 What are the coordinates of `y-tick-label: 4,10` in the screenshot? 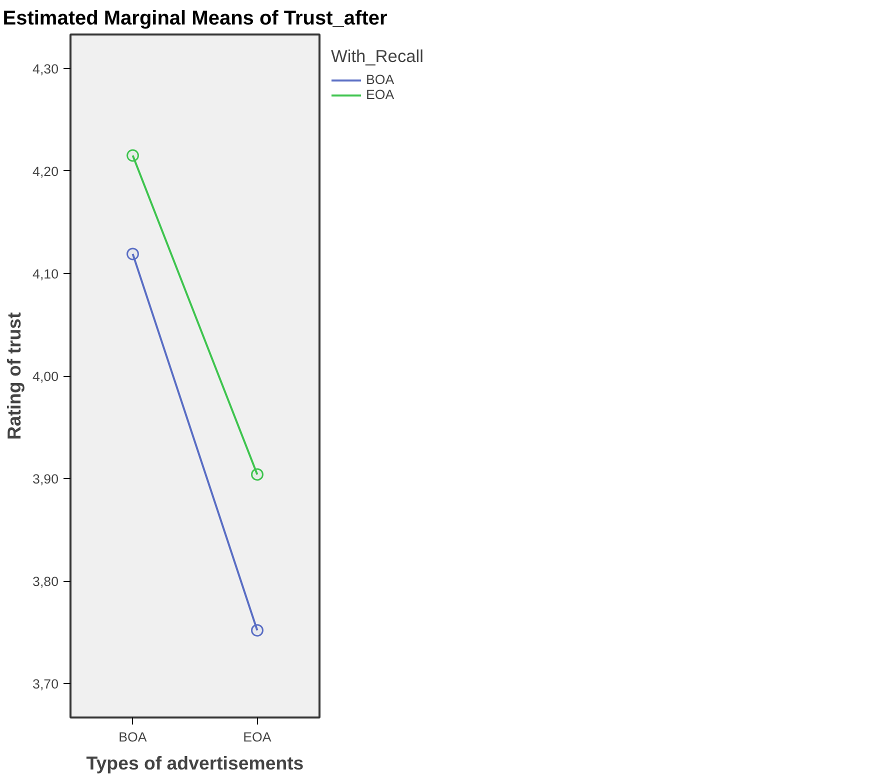 It's located at (45, 274).